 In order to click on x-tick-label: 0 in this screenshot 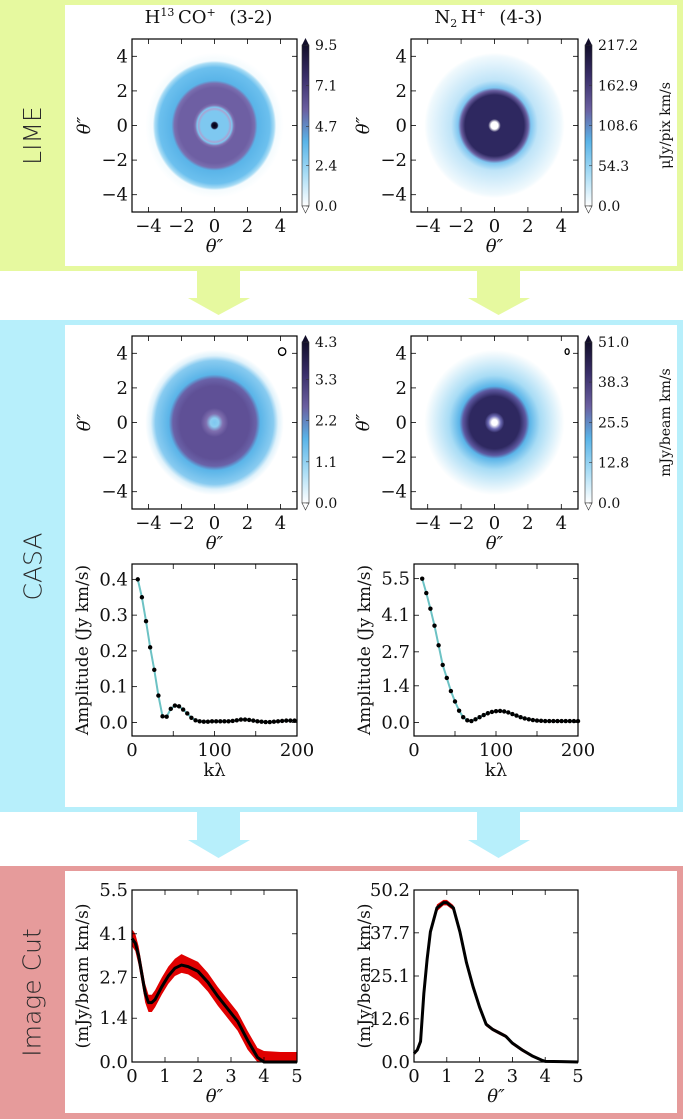, I will do `click(413, 750)`.